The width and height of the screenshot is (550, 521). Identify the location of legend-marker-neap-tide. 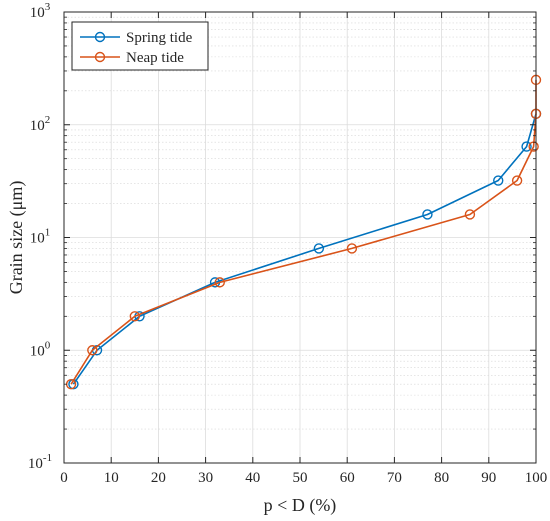
(100, 57).